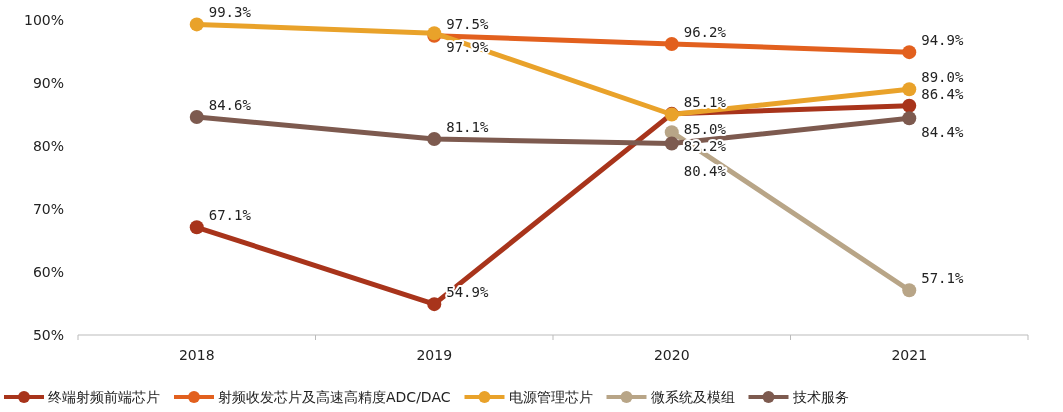 This screenshot has height=412, width=1063. What do you see at coordinates (334, 397) in the screenshot?
I see `legend-label: 射频收发芯片及高速高精度ADC/DAC` at bounding box center [334, 397].